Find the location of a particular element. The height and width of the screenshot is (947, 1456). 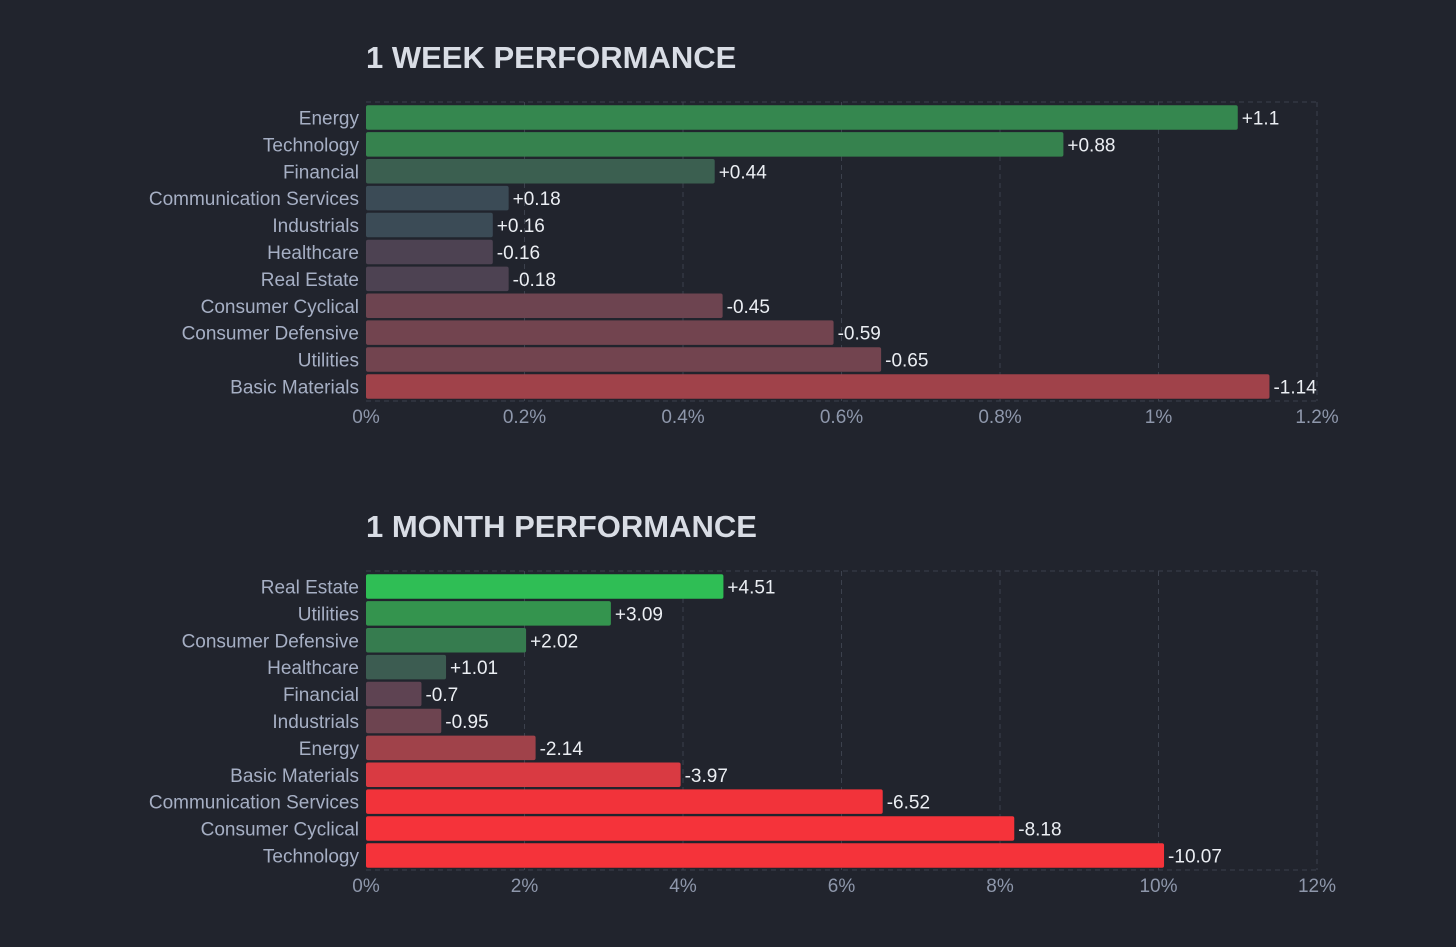

chart-2-category-label: Consumer Defensive is located at coordinates (270, 641).